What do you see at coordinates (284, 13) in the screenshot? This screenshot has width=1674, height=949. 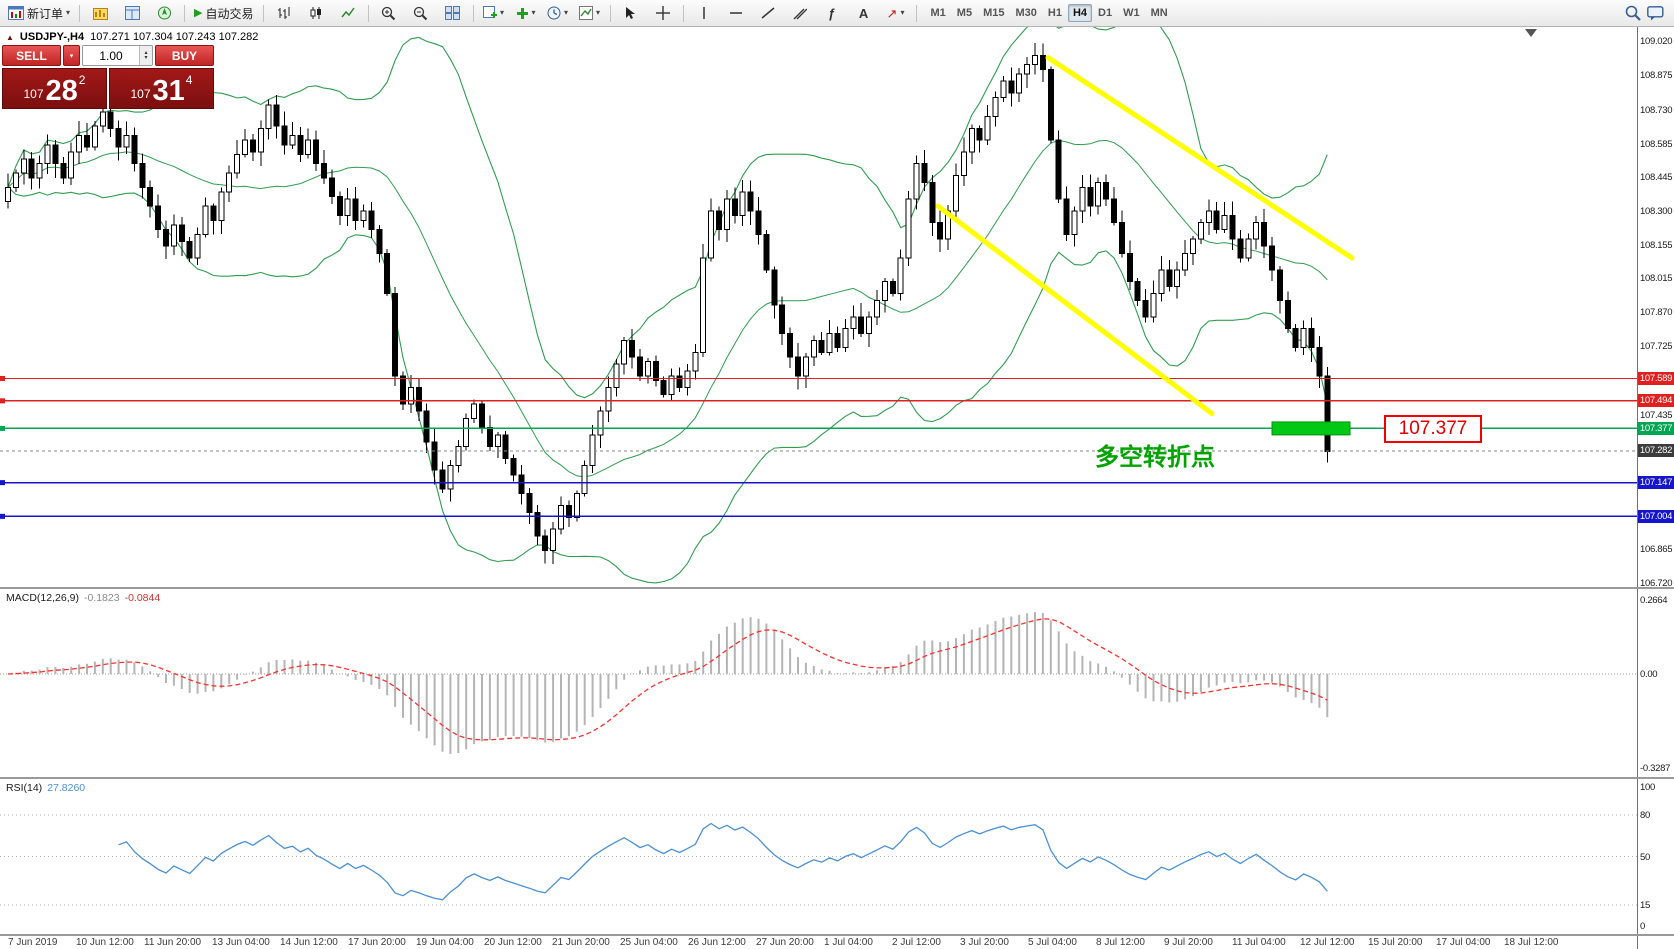 I see `bar-chart-button` at bounding box center [284, 13].